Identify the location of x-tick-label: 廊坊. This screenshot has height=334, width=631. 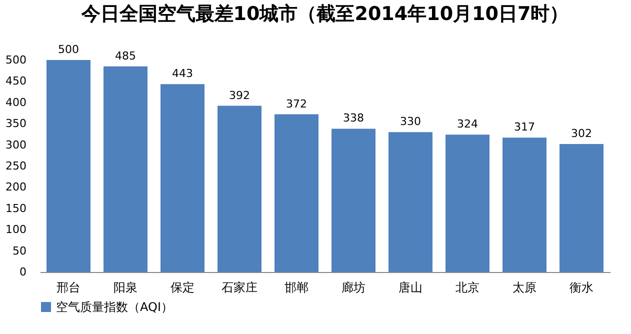
(354, 287).